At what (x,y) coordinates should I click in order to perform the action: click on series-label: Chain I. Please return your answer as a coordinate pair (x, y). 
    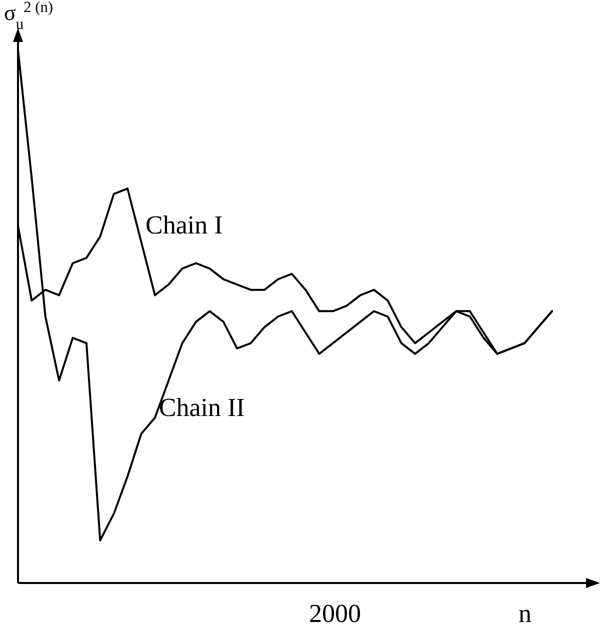
    Looking at the image, I should click on (184, 225).